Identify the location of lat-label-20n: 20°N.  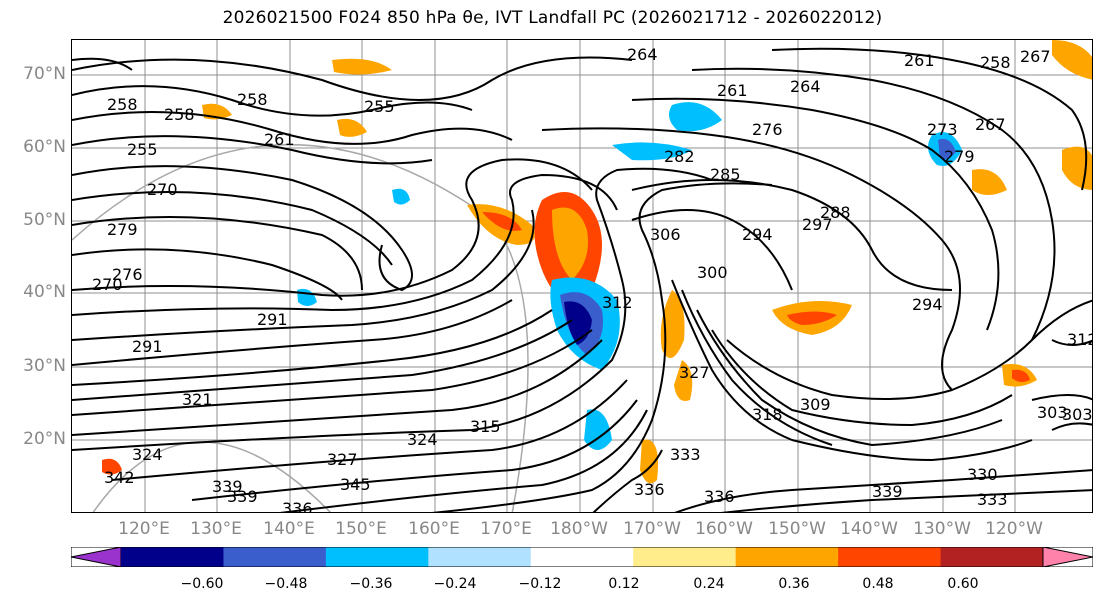
(44, 439).